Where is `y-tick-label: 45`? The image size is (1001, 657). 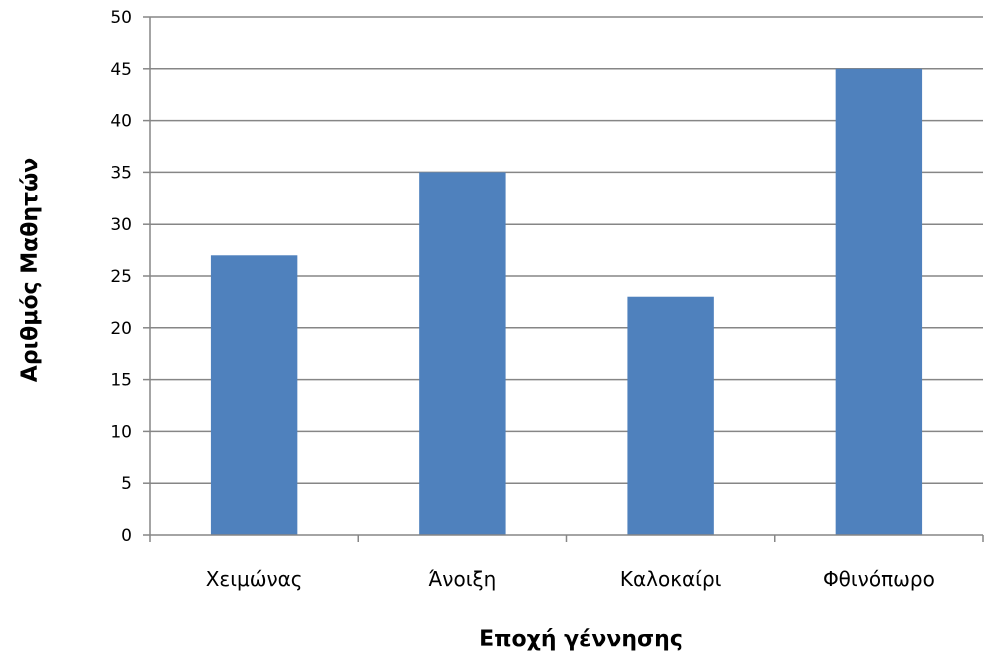
y-tick-label: 45 is located at coordinates (121, 70).